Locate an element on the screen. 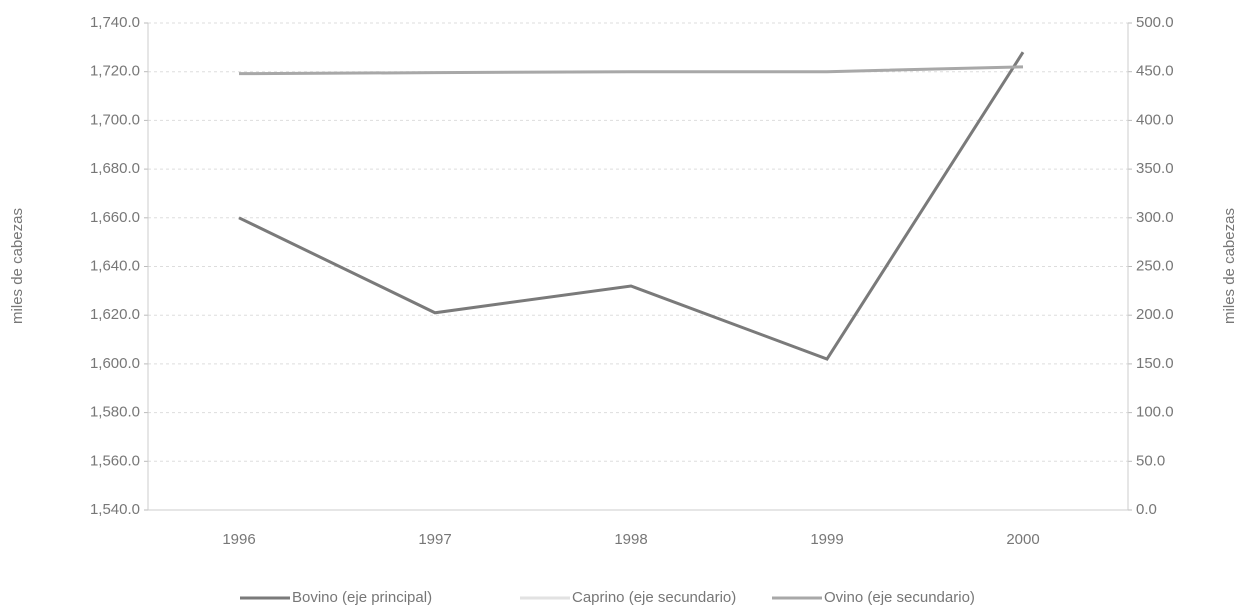 This screenshot has height=607, width=1244. y2-tick-label: 0.0 is located at coordinates (1146, 509).